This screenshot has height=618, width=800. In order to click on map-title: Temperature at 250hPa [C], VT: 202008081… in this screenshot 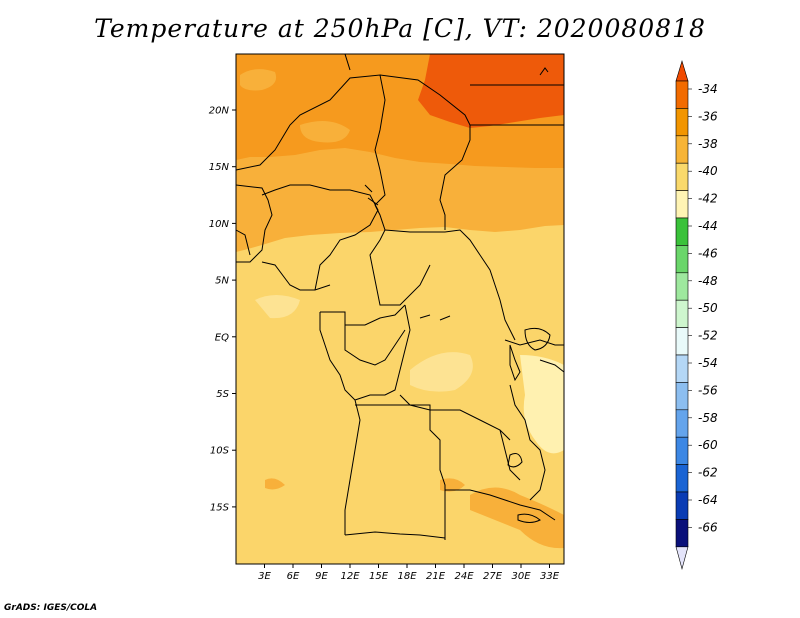, I will do `click(400, 28)`.